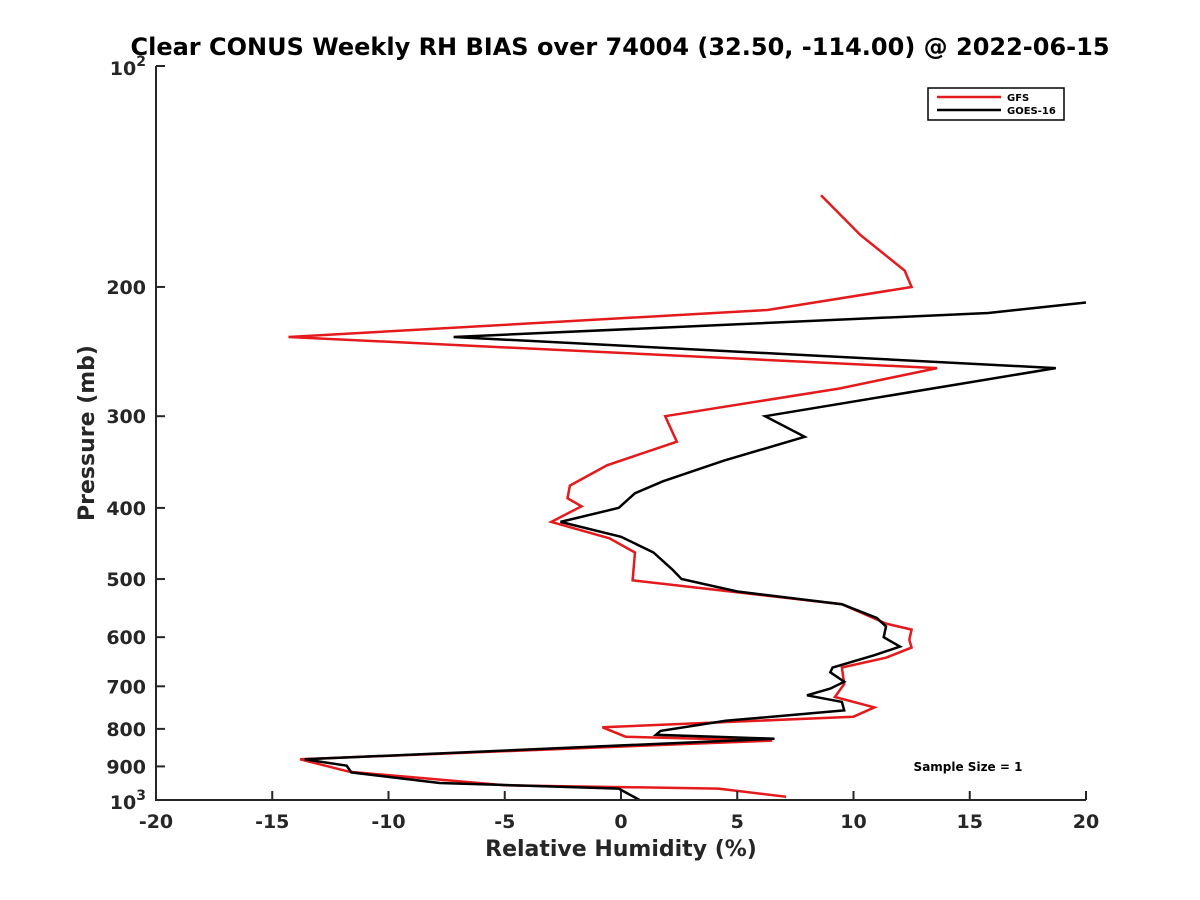 The height and width of the screenshot is (900, 1200). What do you see at coordinates (126, 509) in the screenshot?
I see `y-tick-label: 400` at bounding box center [126, 509].